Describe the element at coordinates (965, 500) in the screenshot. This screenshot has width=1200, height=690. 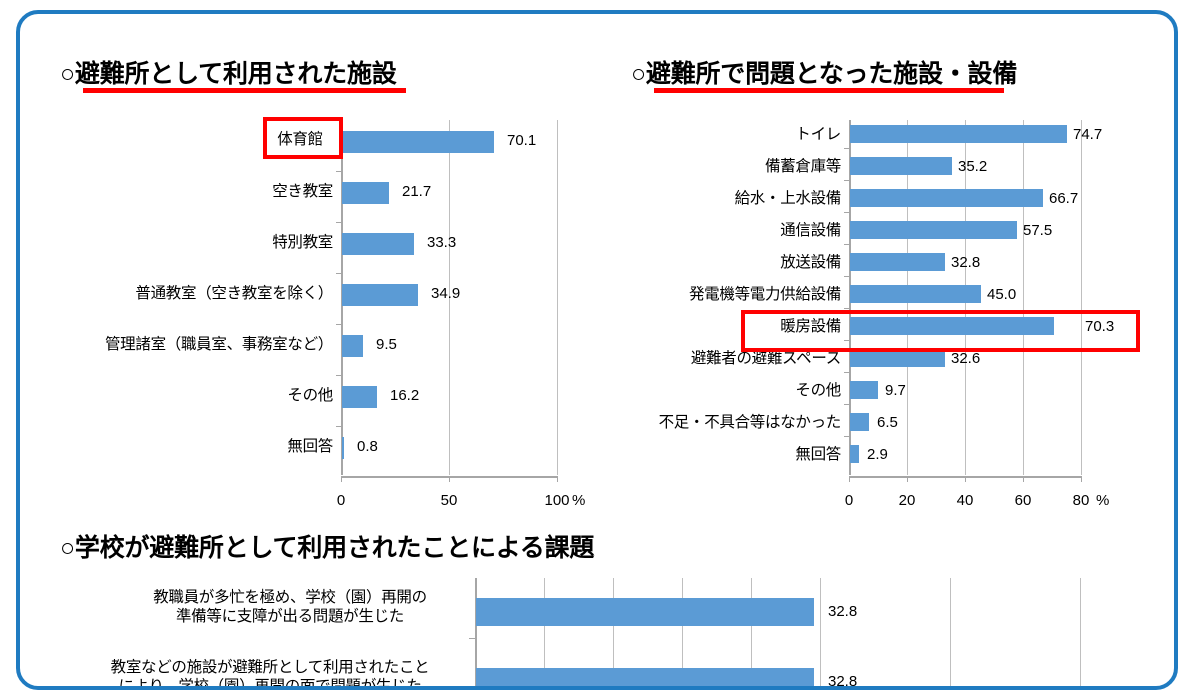
I see `r-axis-tick-label-40: 40` at that location.